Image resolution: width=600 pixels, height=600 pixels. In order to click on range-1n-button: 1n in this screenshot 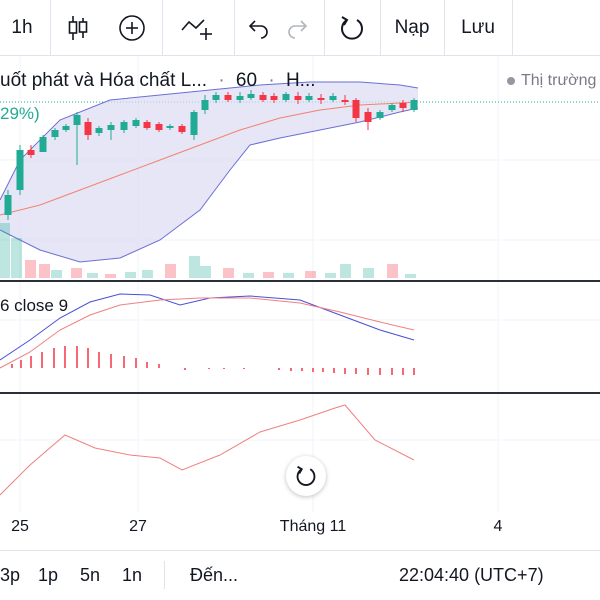, I will do `click(132, 575)`.